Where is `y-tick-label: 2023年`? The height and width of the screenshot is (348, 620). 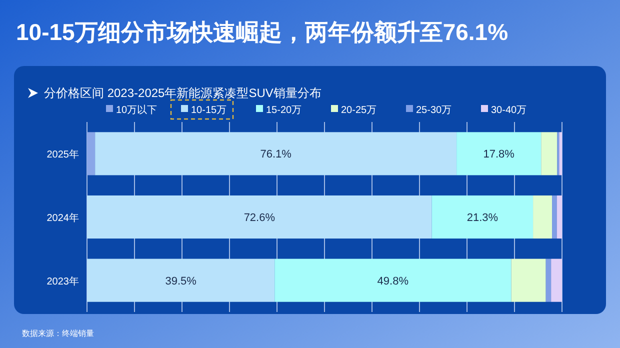
y-tick-label: 2023年 is located at coordinates (62, 281).